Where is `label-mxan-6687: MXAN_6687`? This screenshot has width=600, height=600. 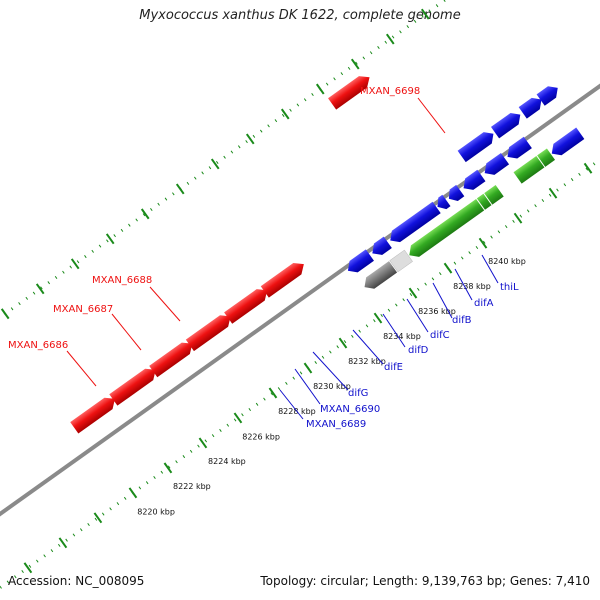 label-mxan-6687: MXAN_6687 is located at coordinates (83, 309).